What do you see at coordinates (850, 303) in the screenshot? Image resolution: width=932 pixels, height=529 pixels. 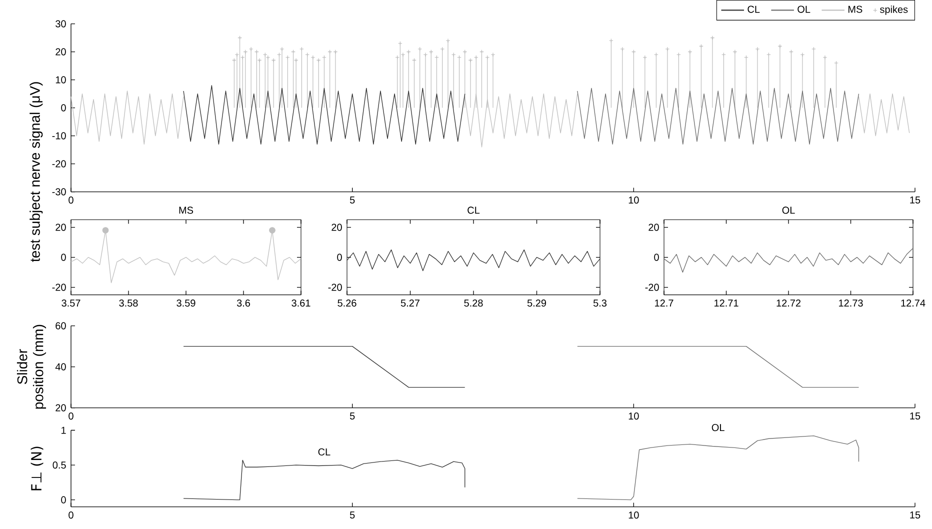 I see `x-tick-label: 12.73` at bounding box center [850, 303].